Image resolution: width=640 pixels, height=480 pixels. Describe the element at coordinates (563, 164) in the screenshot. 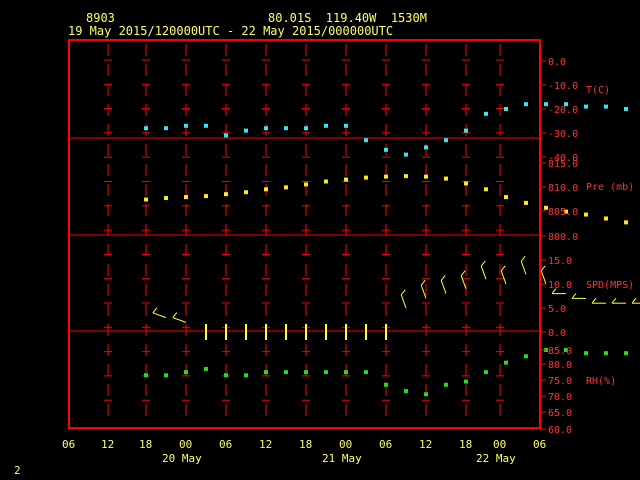

I see `ytick-label-pressure: 815.0` at that location.